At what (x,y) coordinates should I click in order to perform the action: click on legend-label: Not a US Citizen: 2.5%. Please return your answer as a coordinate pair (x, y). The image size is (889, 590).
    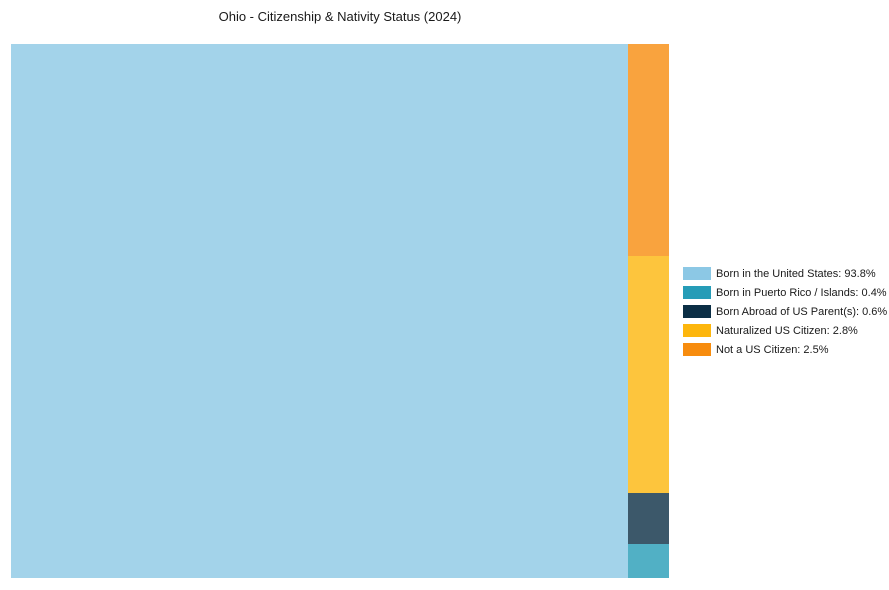
    Looking at the image, I should click on (772, 349).